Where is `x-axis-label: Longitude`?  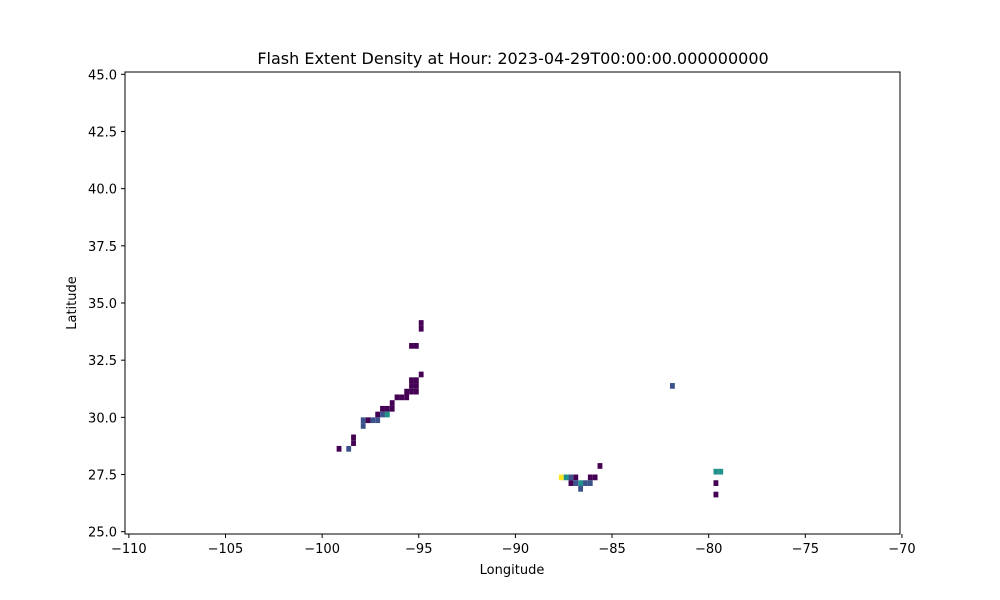
x-axis-label: Longitude is located at coordinates (512, 570).